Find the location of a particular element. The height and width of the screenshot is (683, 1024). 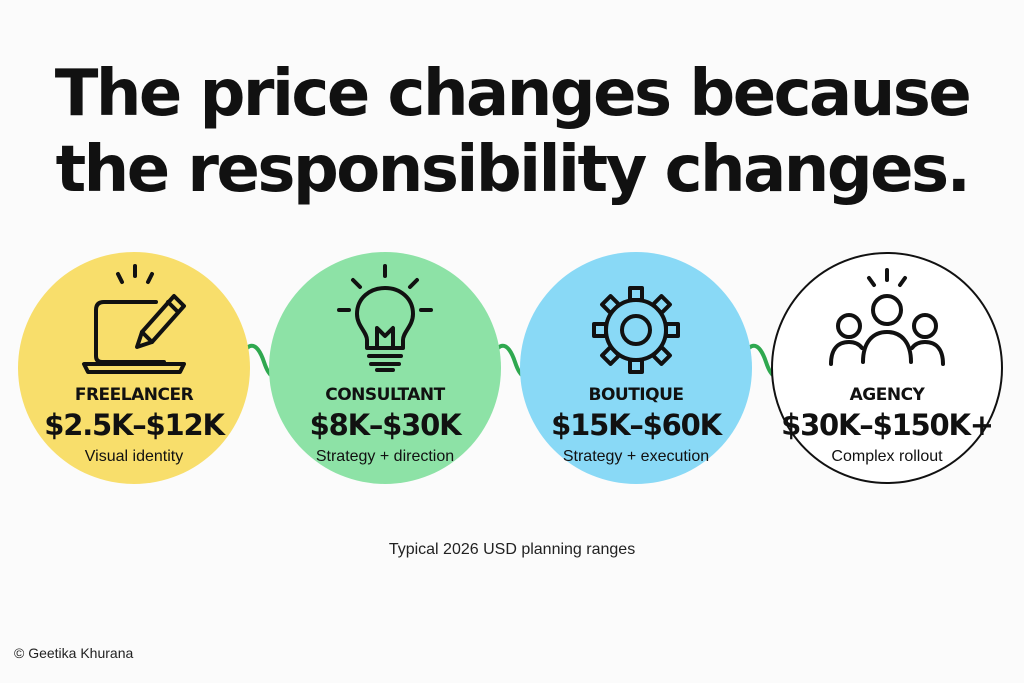

stage-freelancer: FREELANCER $2.5K–$12K Visual identity is located at coordinates (134, 368).